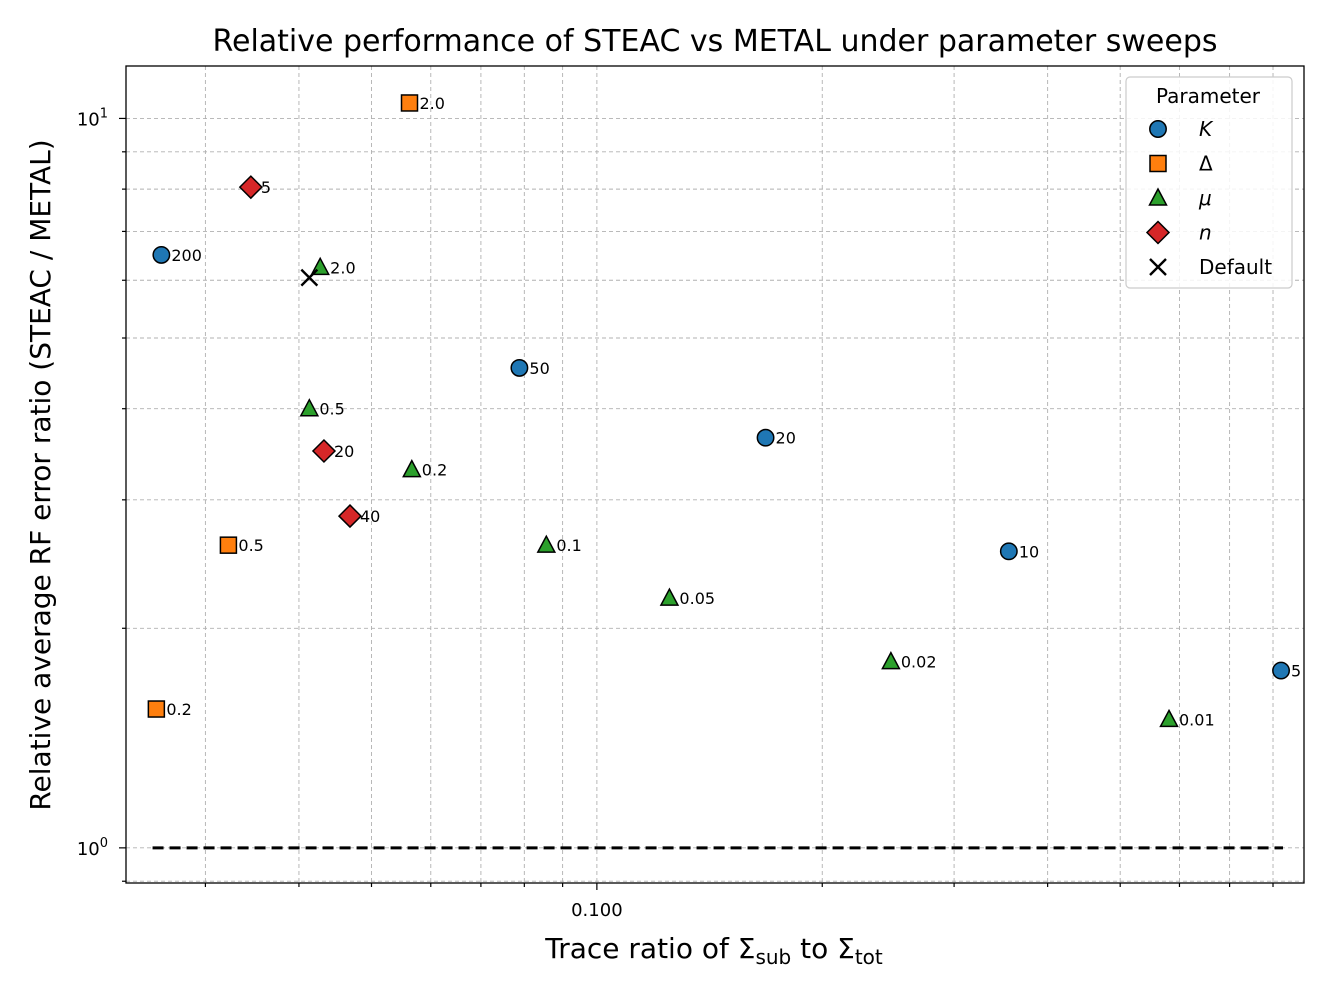 The height and width of the screenshot is (1001, 1329). What do you see at coordinates (713, 950) in the screenshot?
I see `x-axis-label: Trace ratio of Σsub to Σtot` at bounding box center [713, 950].